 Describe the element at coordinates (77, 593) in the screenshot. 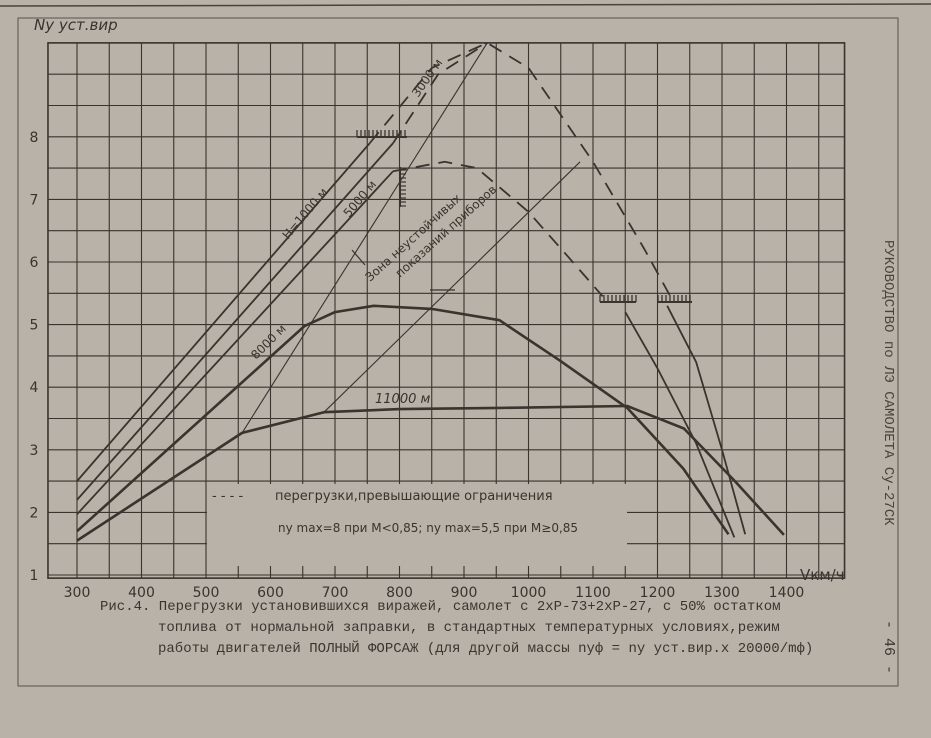

I see `x-tick-label: 300` at that location.